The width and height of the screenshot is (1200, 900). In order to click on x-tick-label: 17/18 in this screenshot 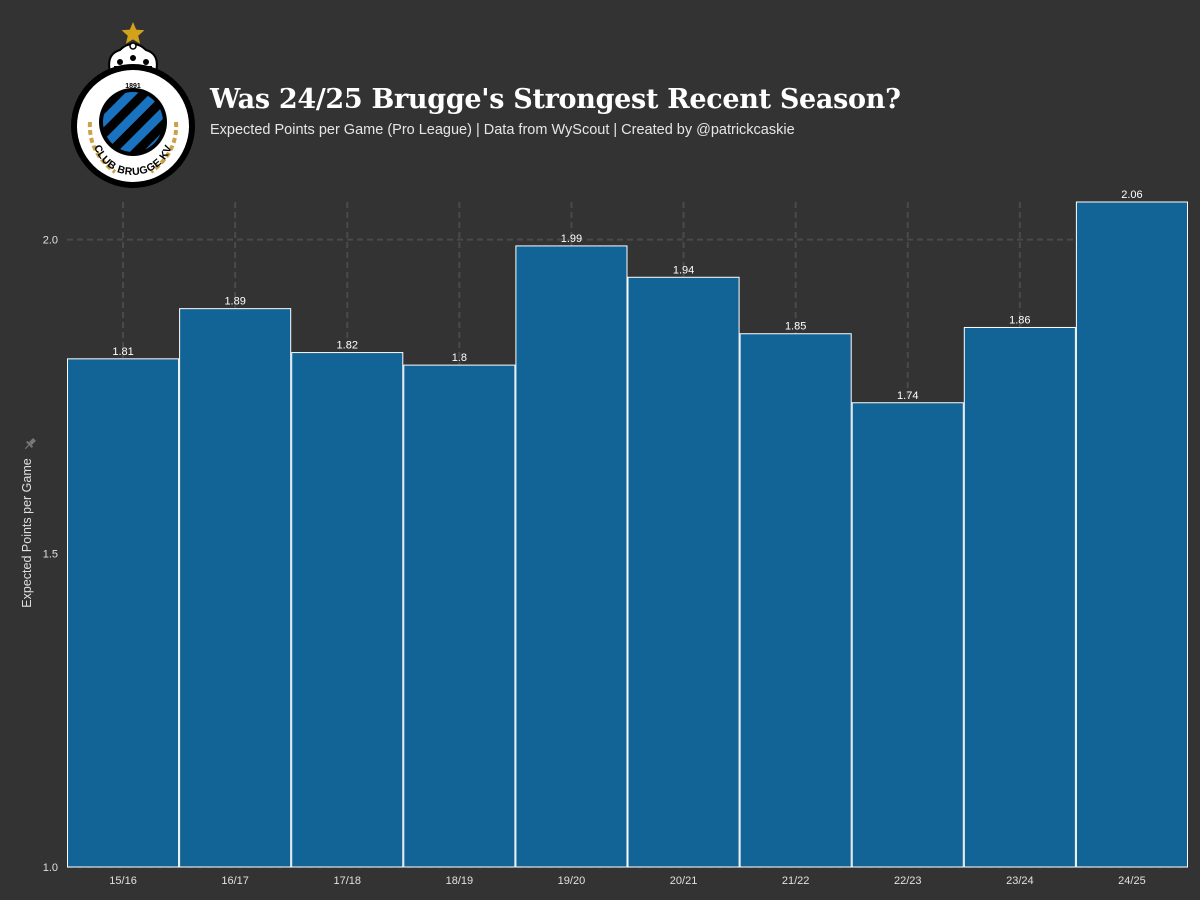, I will do `click(347, 881)`.